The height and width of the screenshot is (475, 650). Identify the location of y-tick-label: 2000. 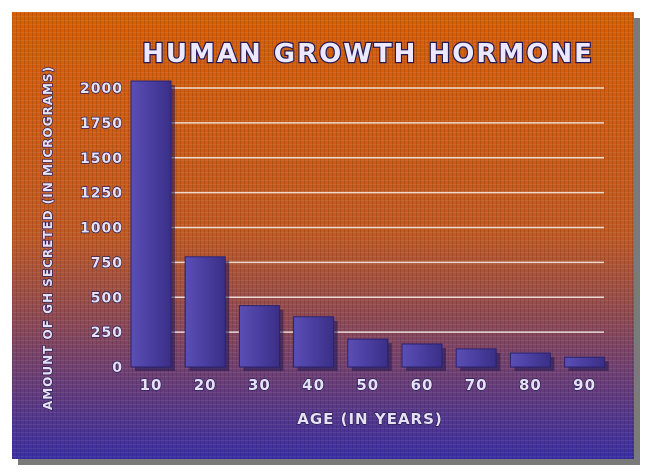
(101, 89).